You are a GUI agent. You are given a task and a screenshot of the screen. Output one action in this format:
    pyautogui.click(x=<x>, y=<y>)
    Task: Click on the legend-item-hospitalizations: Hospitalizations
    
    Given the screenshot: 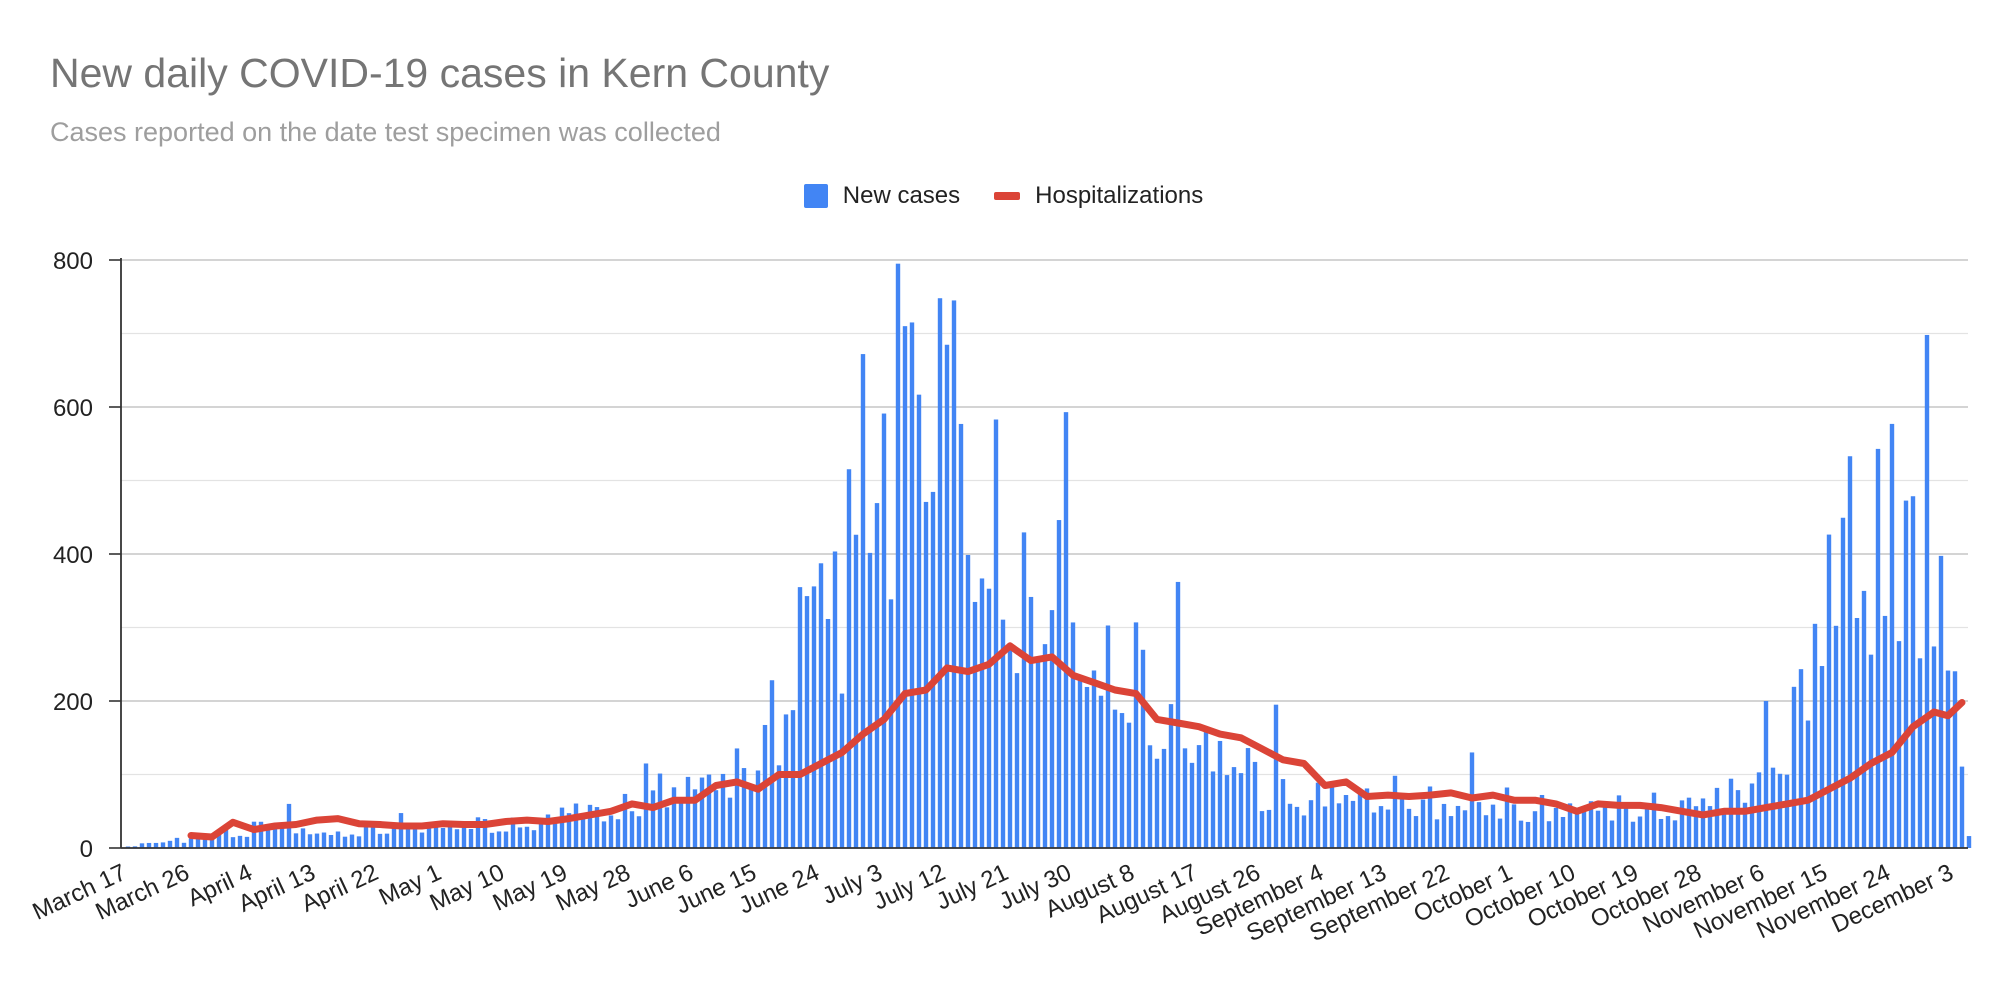 What is the action you would take?
    pyautogui.click(x=1098, y=196)
    